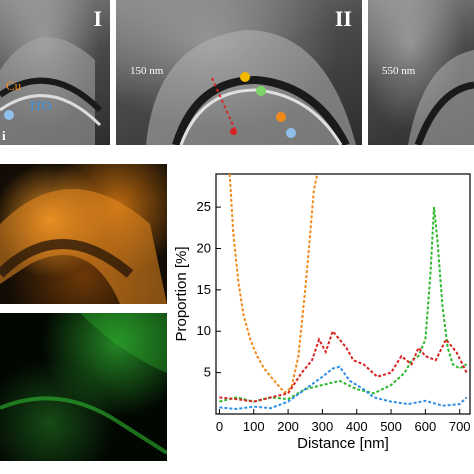 This screenshot has width=474, height=474. I want to click on cu-eds-map, so click(83, 234).